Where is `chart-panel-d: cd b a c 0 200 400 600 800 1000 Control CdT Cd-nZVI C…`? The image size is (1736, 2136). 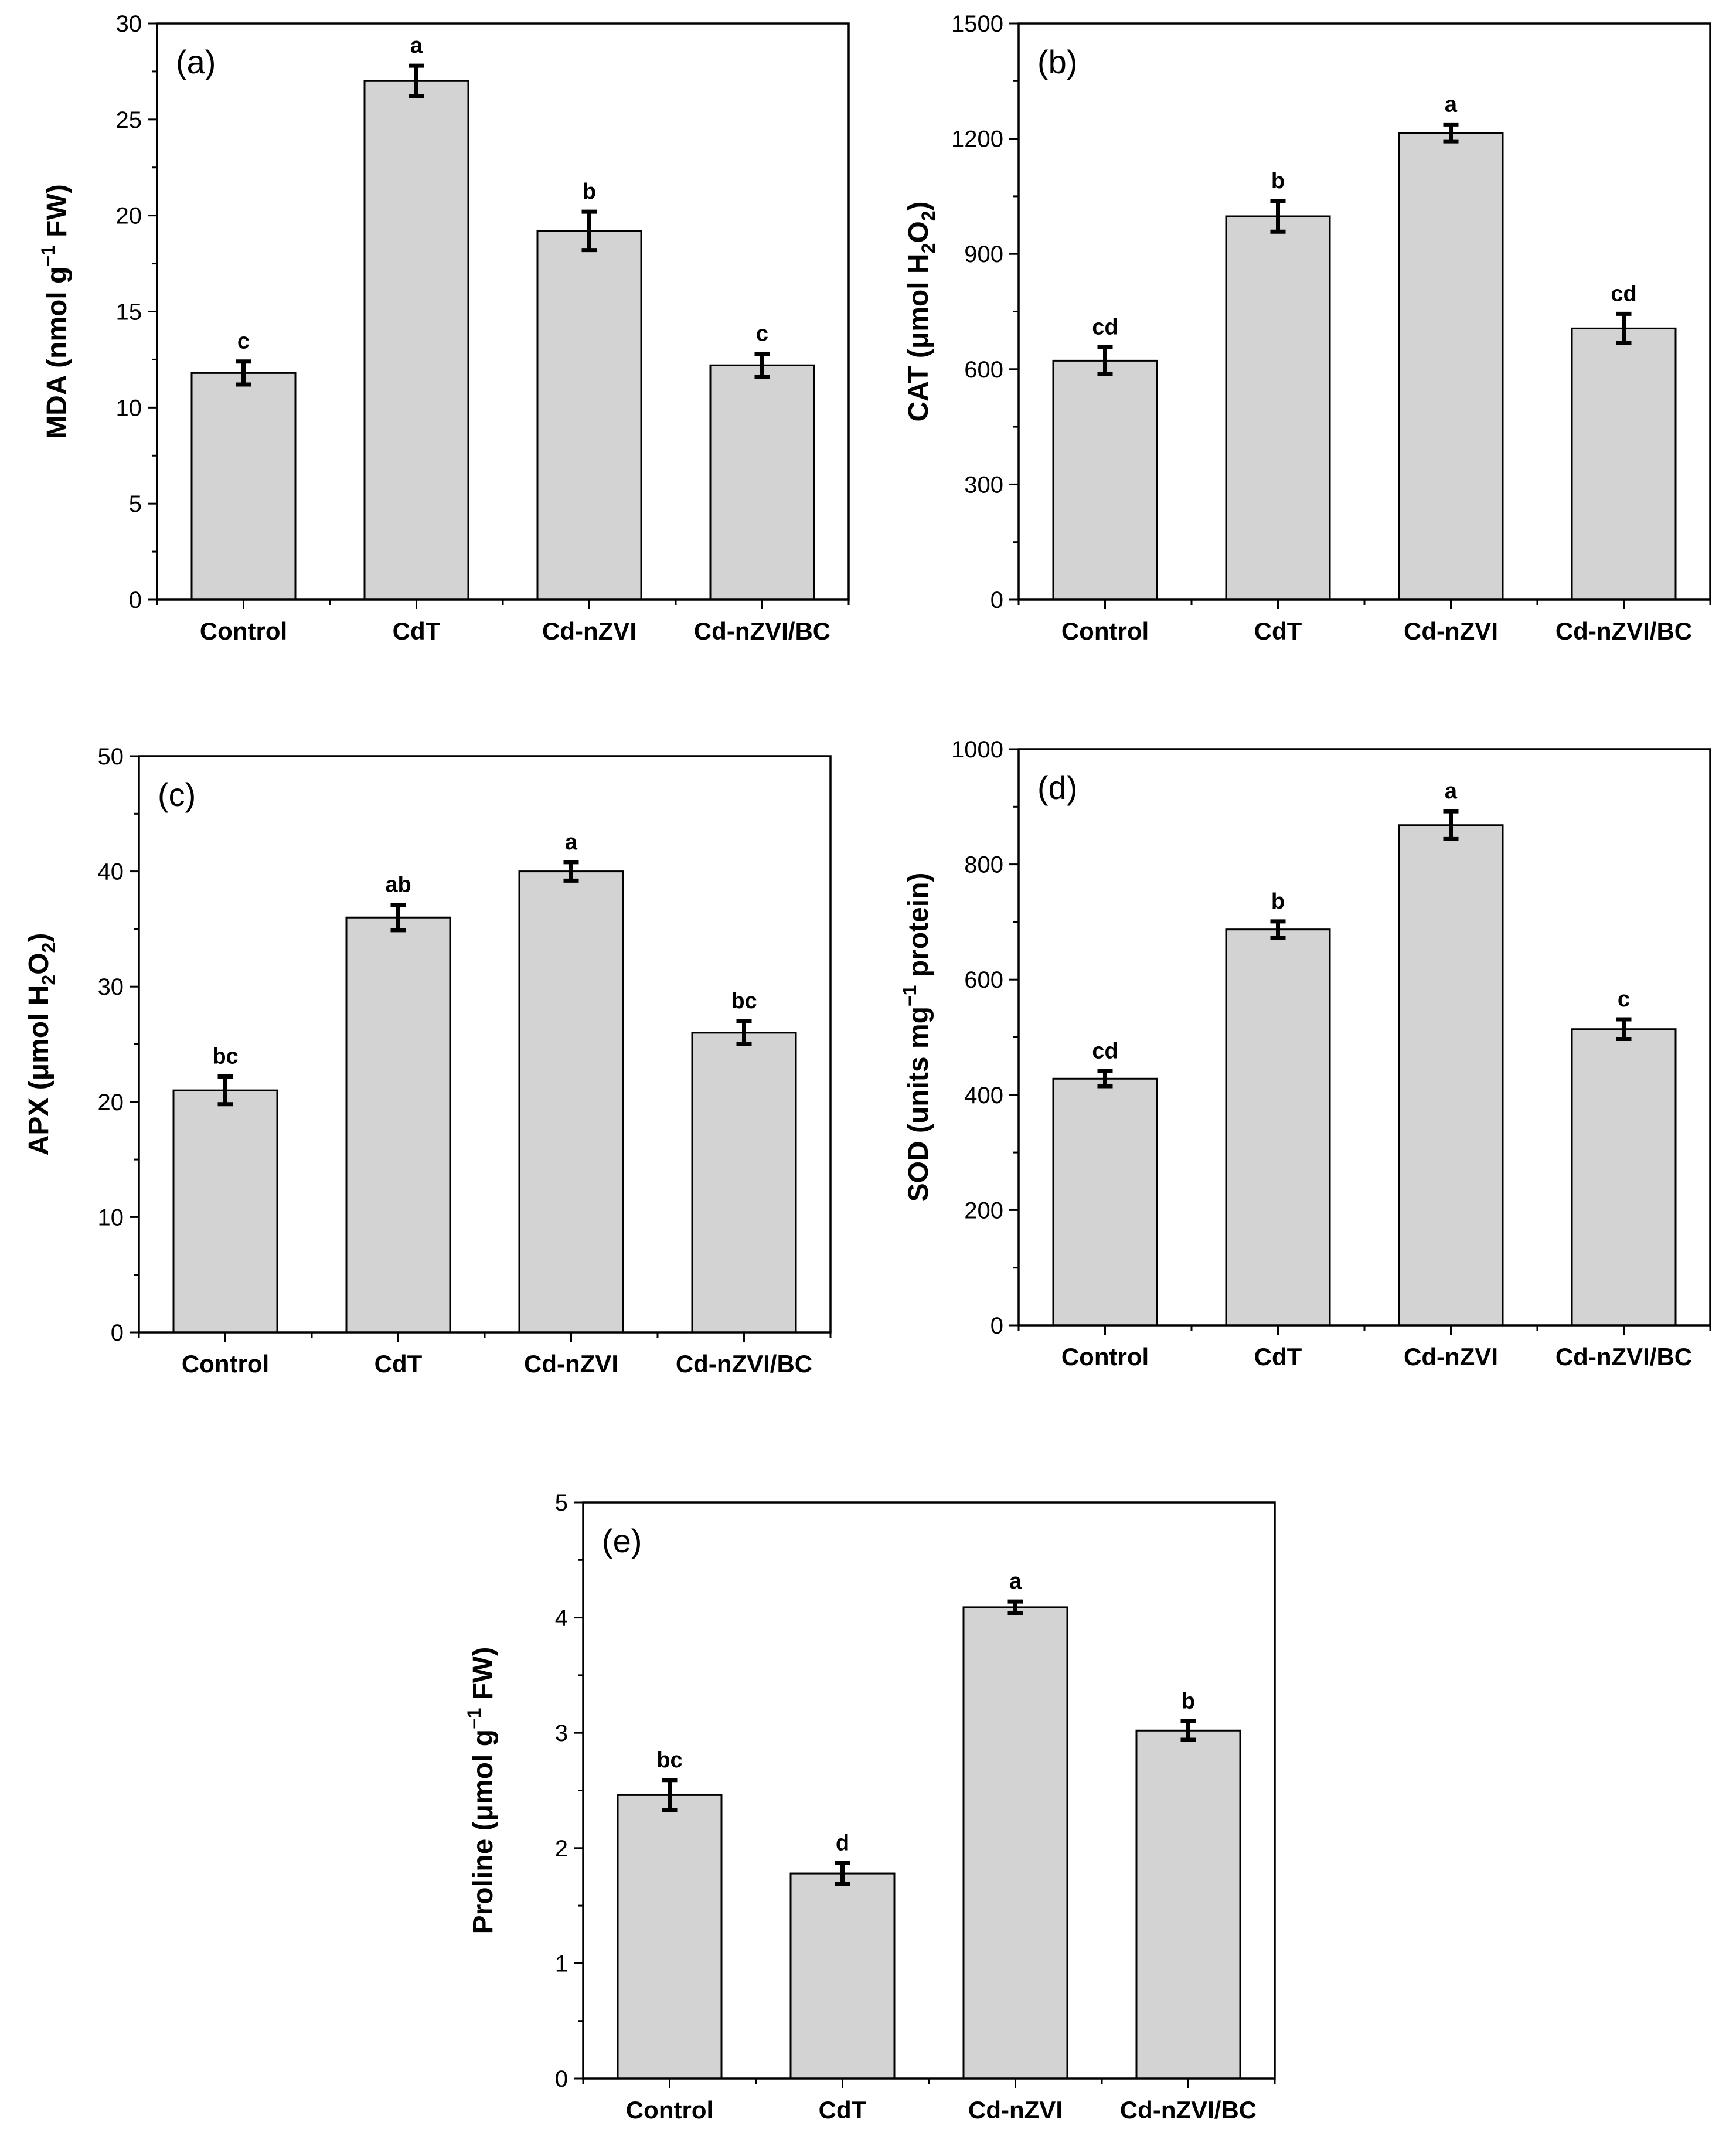
chart-panel-d: cd b a c 0 200 400 600 800 1000 Control CdT Cd-nZVI C… is located at coordinates (1305, 1054).